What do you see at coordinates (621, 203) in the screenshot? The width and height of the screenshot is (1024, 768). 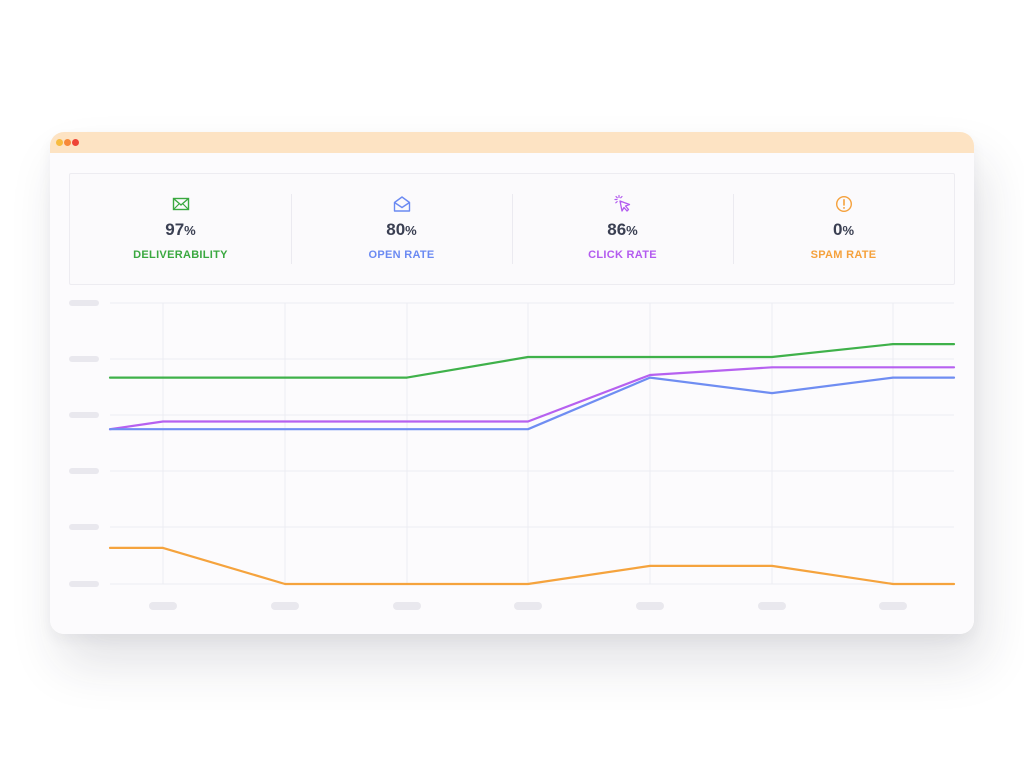 I see `cursor-click-icon` at bounding box center [621, 203].